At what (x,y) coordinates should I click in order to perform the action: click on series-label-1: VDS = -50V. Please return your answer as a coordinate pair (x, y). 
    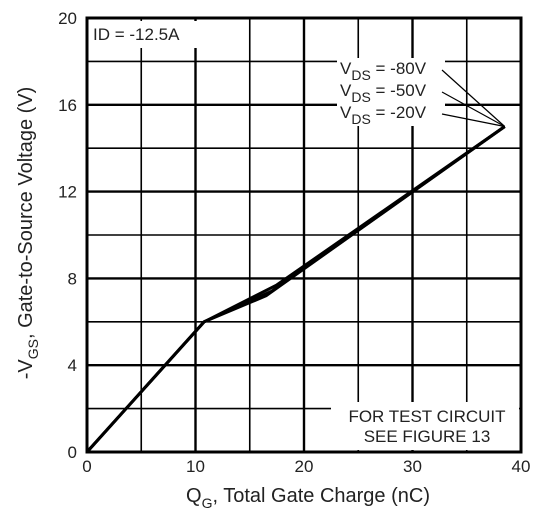
    Looking at the image, I should click on (421, 104).